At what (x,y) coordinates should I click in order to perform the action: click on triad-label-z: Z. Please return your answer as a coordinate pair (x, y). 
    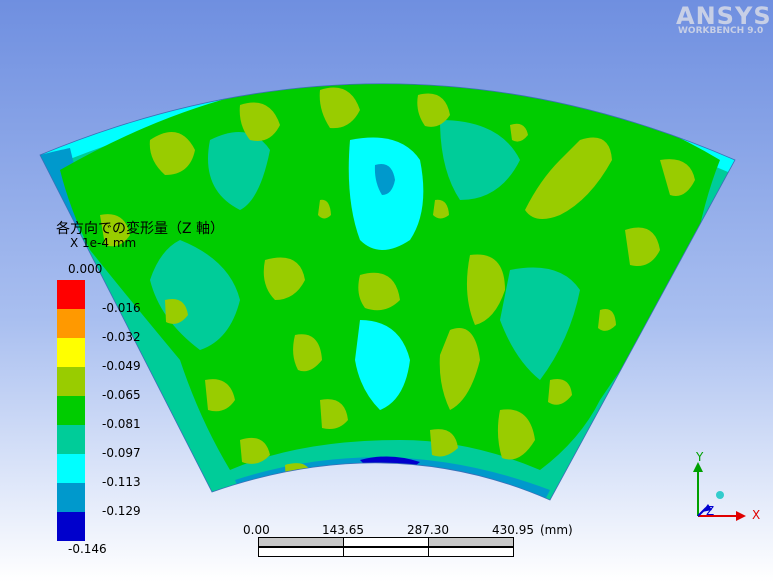
    Looking at the image, I should click on (710, 511).